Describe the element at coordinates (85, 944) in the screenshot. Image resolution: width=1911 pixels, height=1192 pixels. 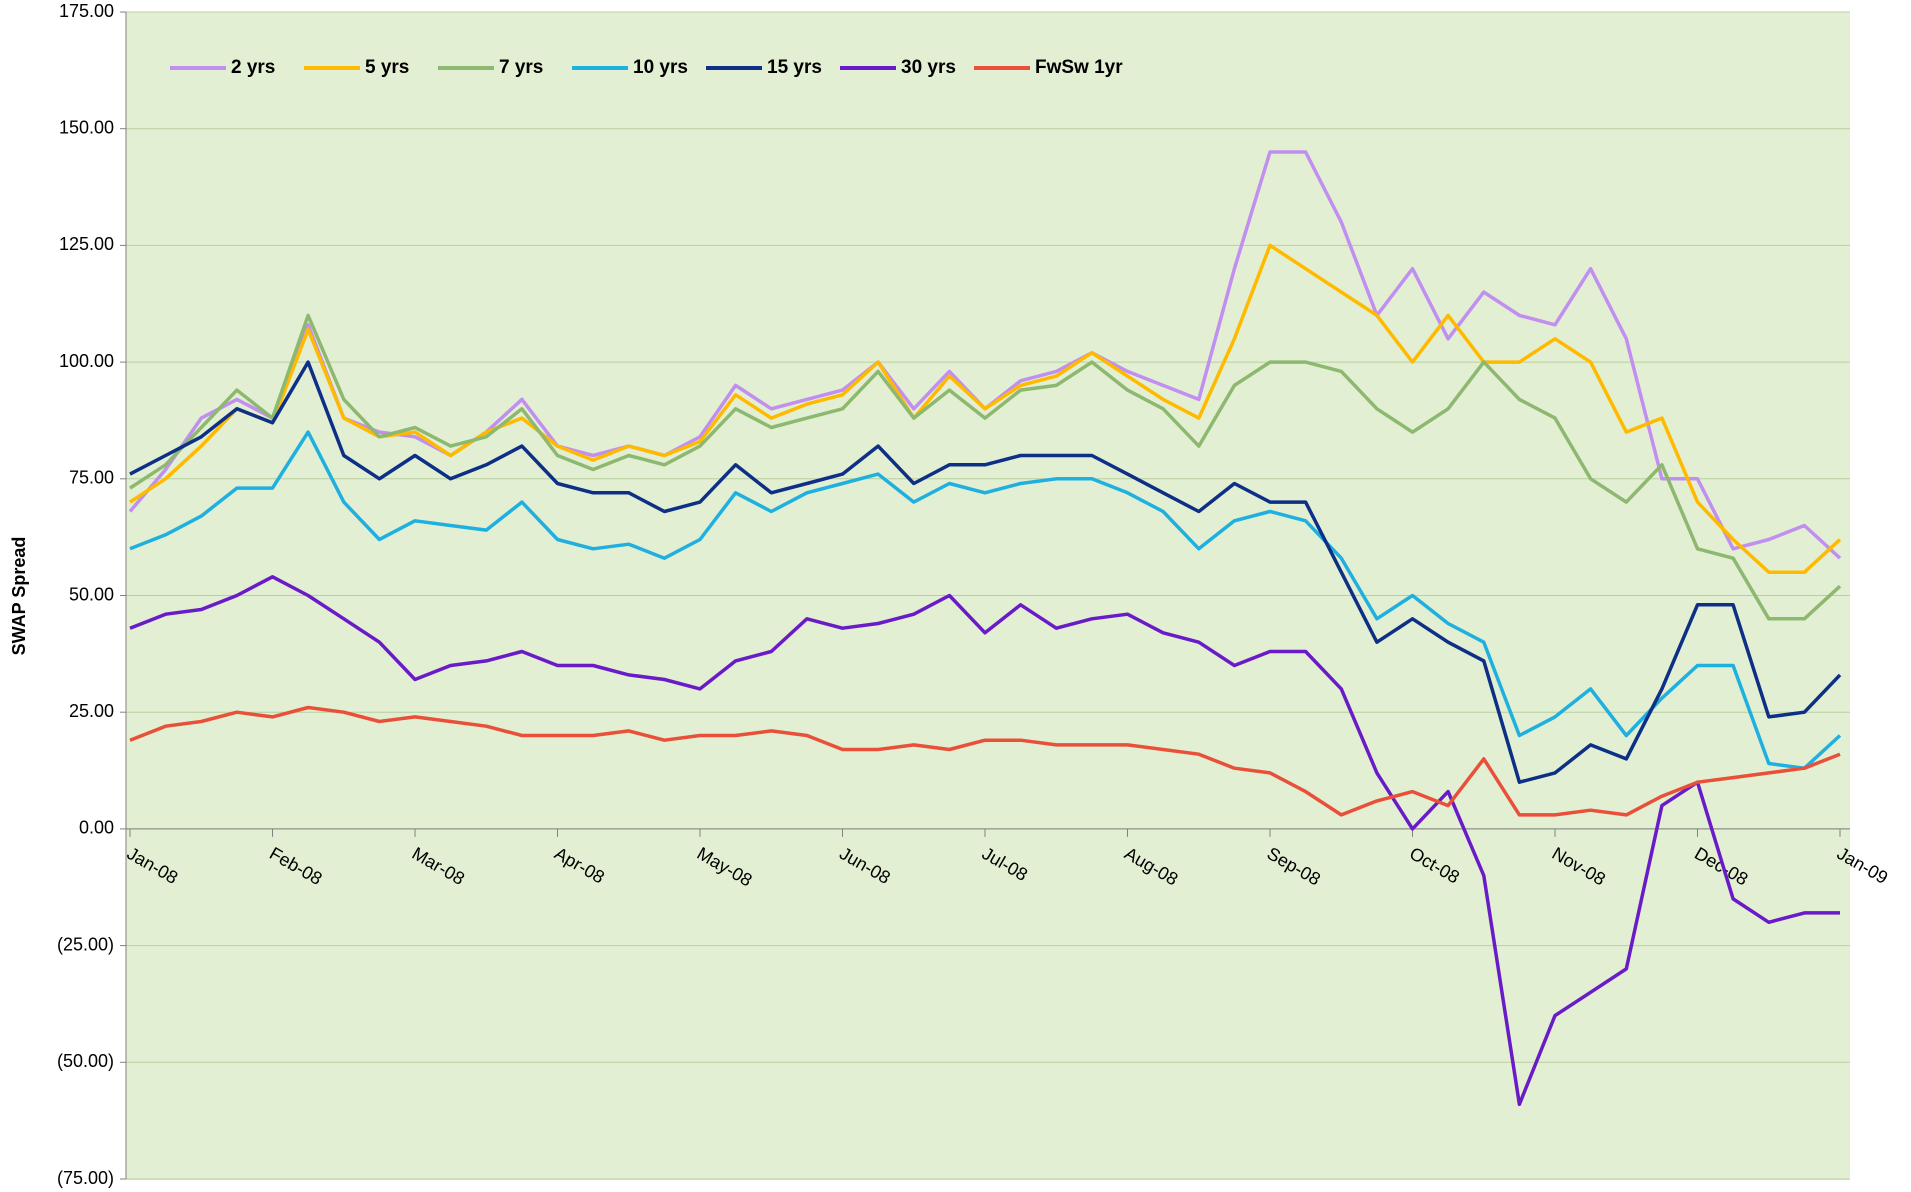
I see `y-tick-label: (25.00)` at that location.